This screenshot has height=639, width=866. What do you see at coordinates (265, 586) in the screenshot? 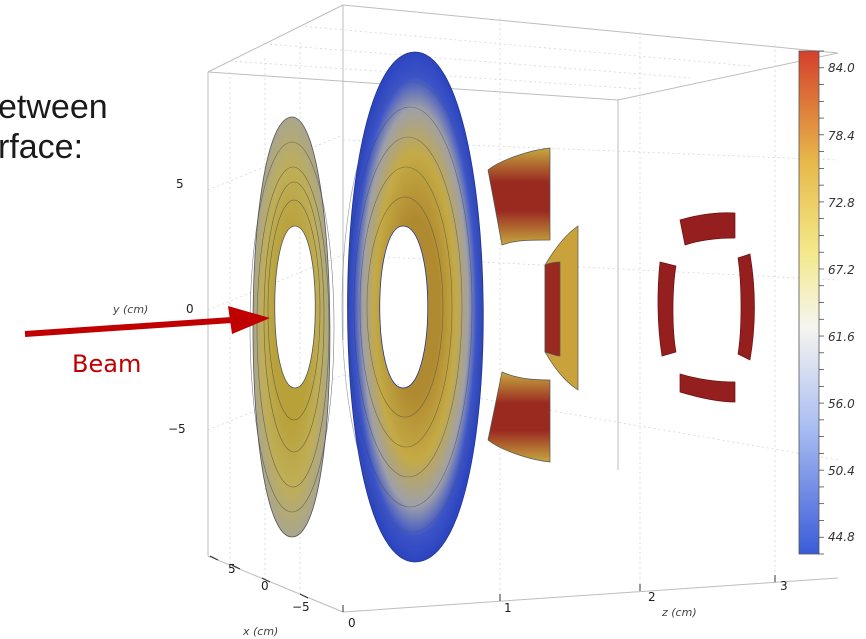
I see `x-tick-label: 0` at bounding box center [265, 586].